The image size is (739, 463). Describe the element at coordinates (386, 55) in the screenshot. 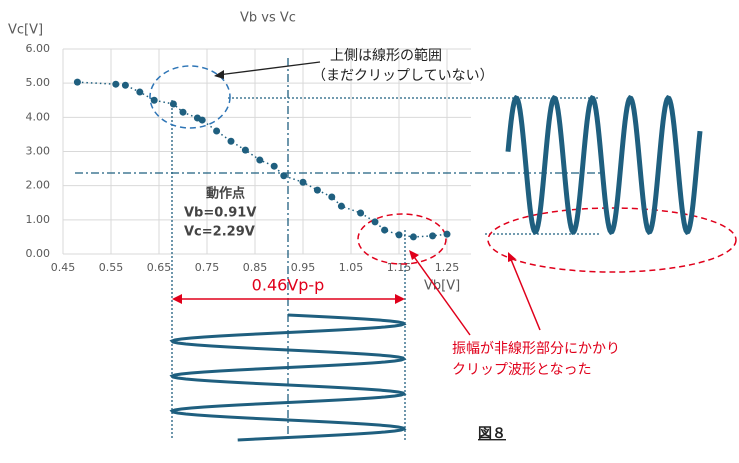

I see `annotation: 上側は線形の範囲` at that location.